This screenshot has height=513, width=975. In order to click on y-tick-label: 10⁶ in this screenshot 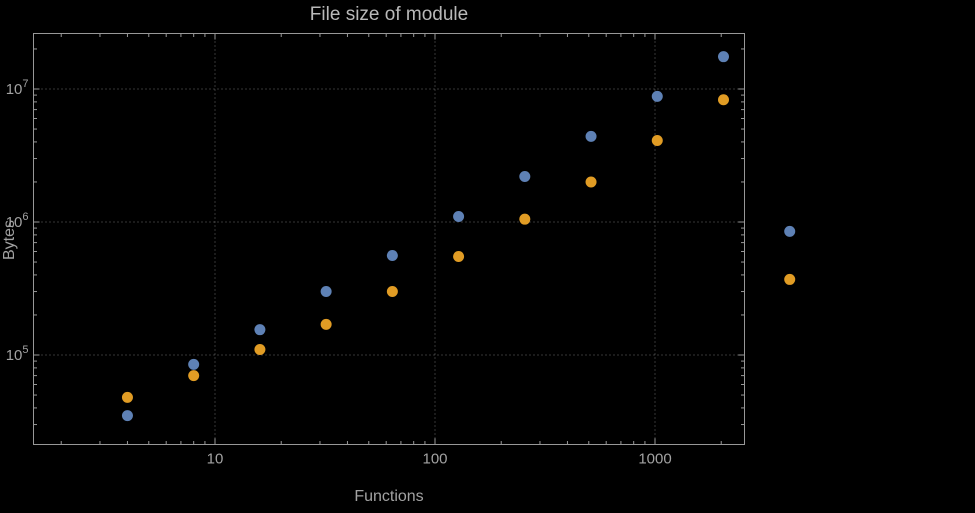, I will do `click(17, 221)`.